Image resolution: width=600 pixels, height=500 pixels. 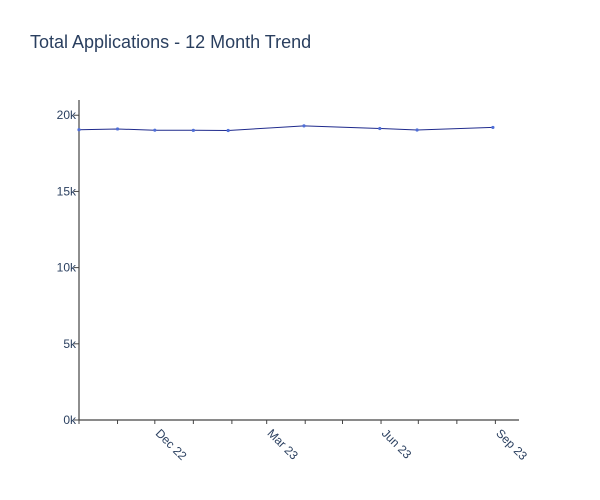 I want to click on x-tick-label: Jun 23, so click(x=397, y=444).